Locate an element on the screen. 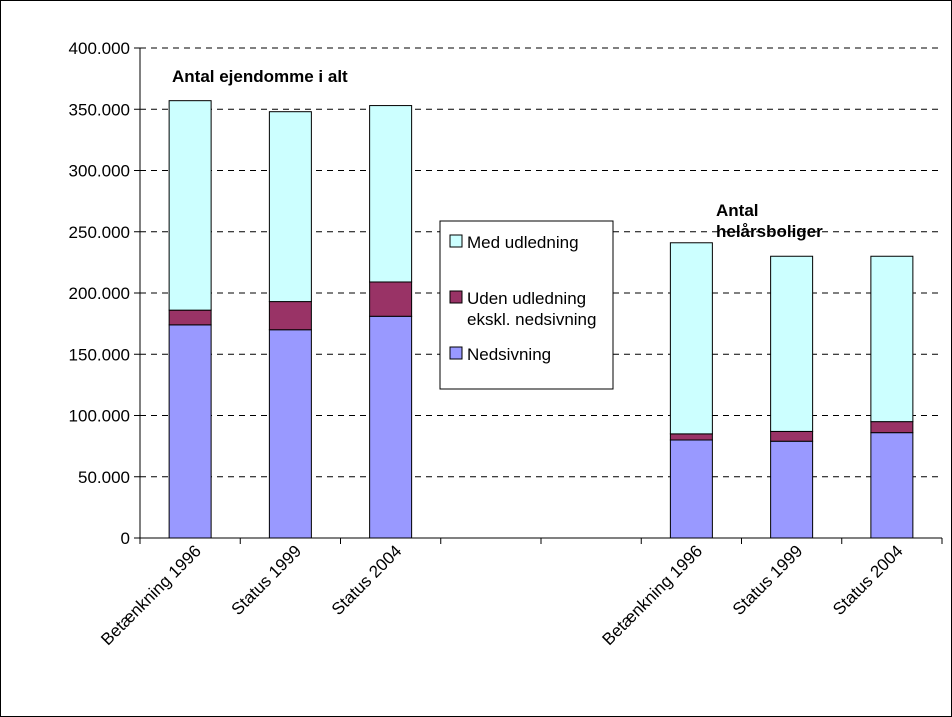  legend-label: Nedsivning is located at coordinates (509, 354).